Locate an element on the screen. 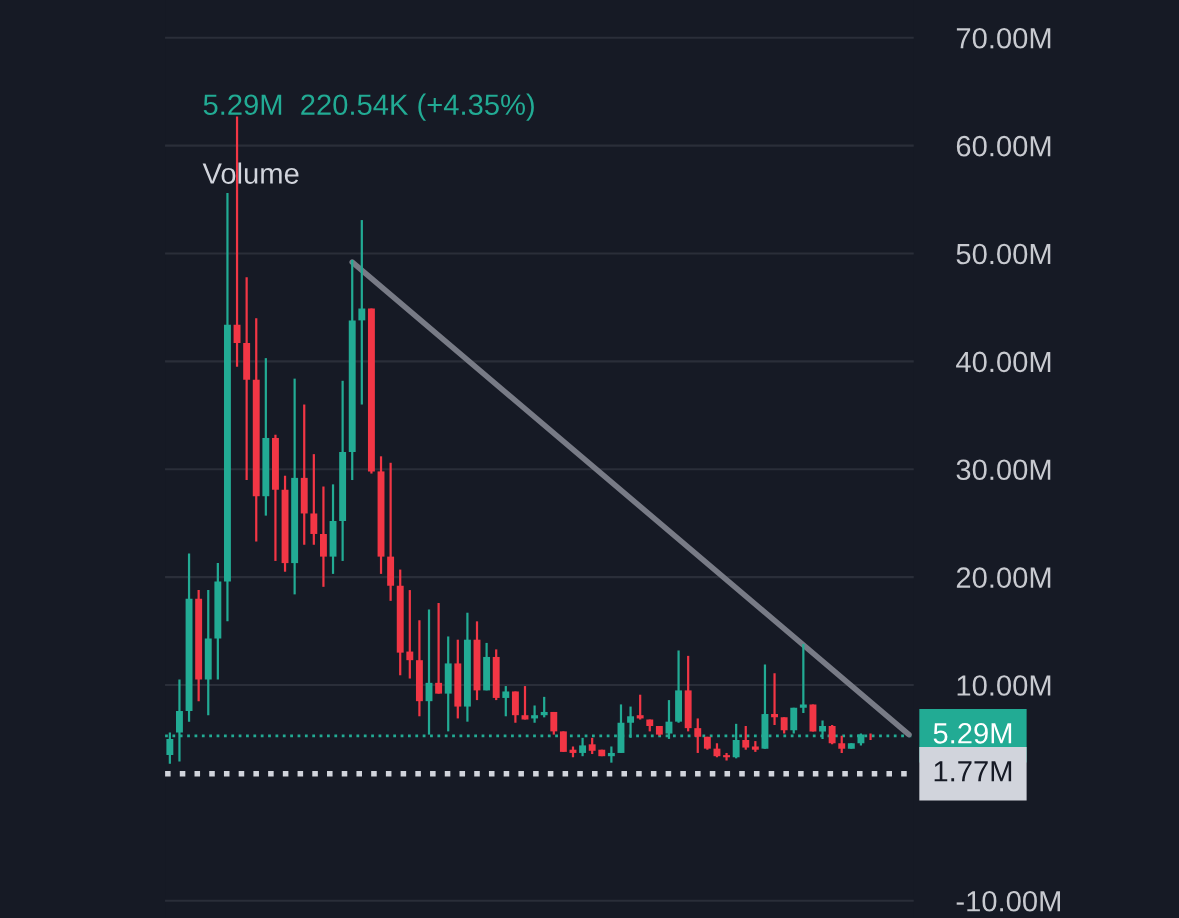  y-tick-label: 40.00M is located at coordinates (1003, 362).